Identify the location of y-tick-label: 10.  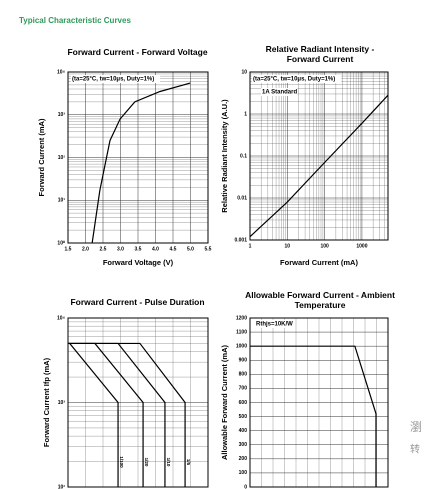
(244, 72).